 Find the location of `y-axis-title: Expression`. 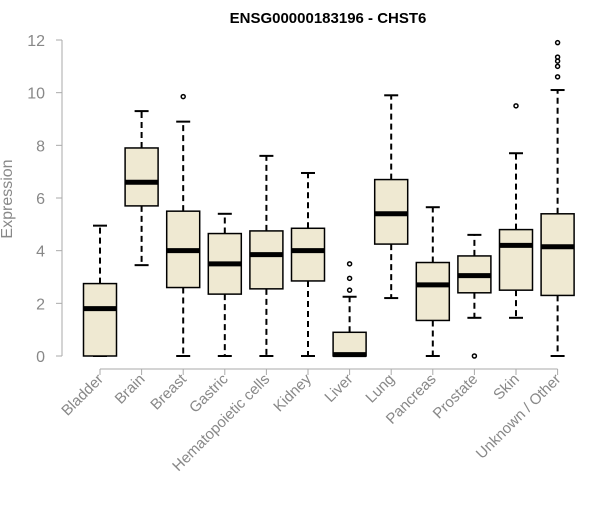

y-axis-title: Expression is located at coordinates (8, 198).